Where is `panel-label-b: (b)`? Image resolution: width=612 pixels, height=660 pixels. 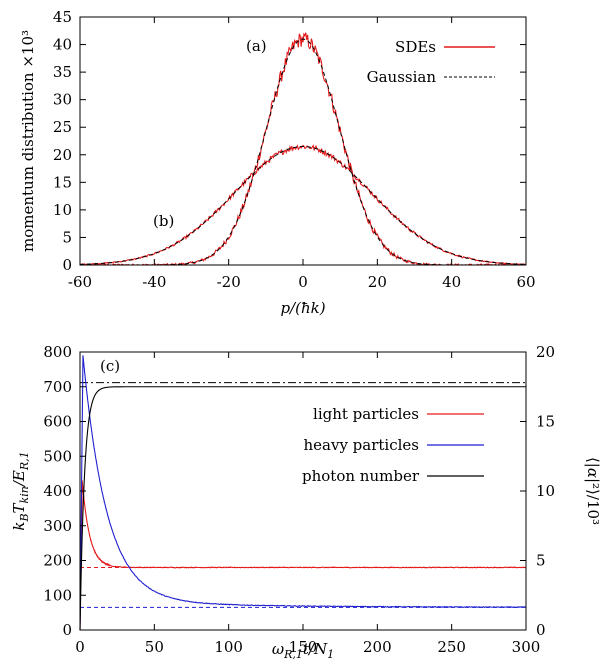 panel-label-b: (b) is located at coordinates (163, 221).